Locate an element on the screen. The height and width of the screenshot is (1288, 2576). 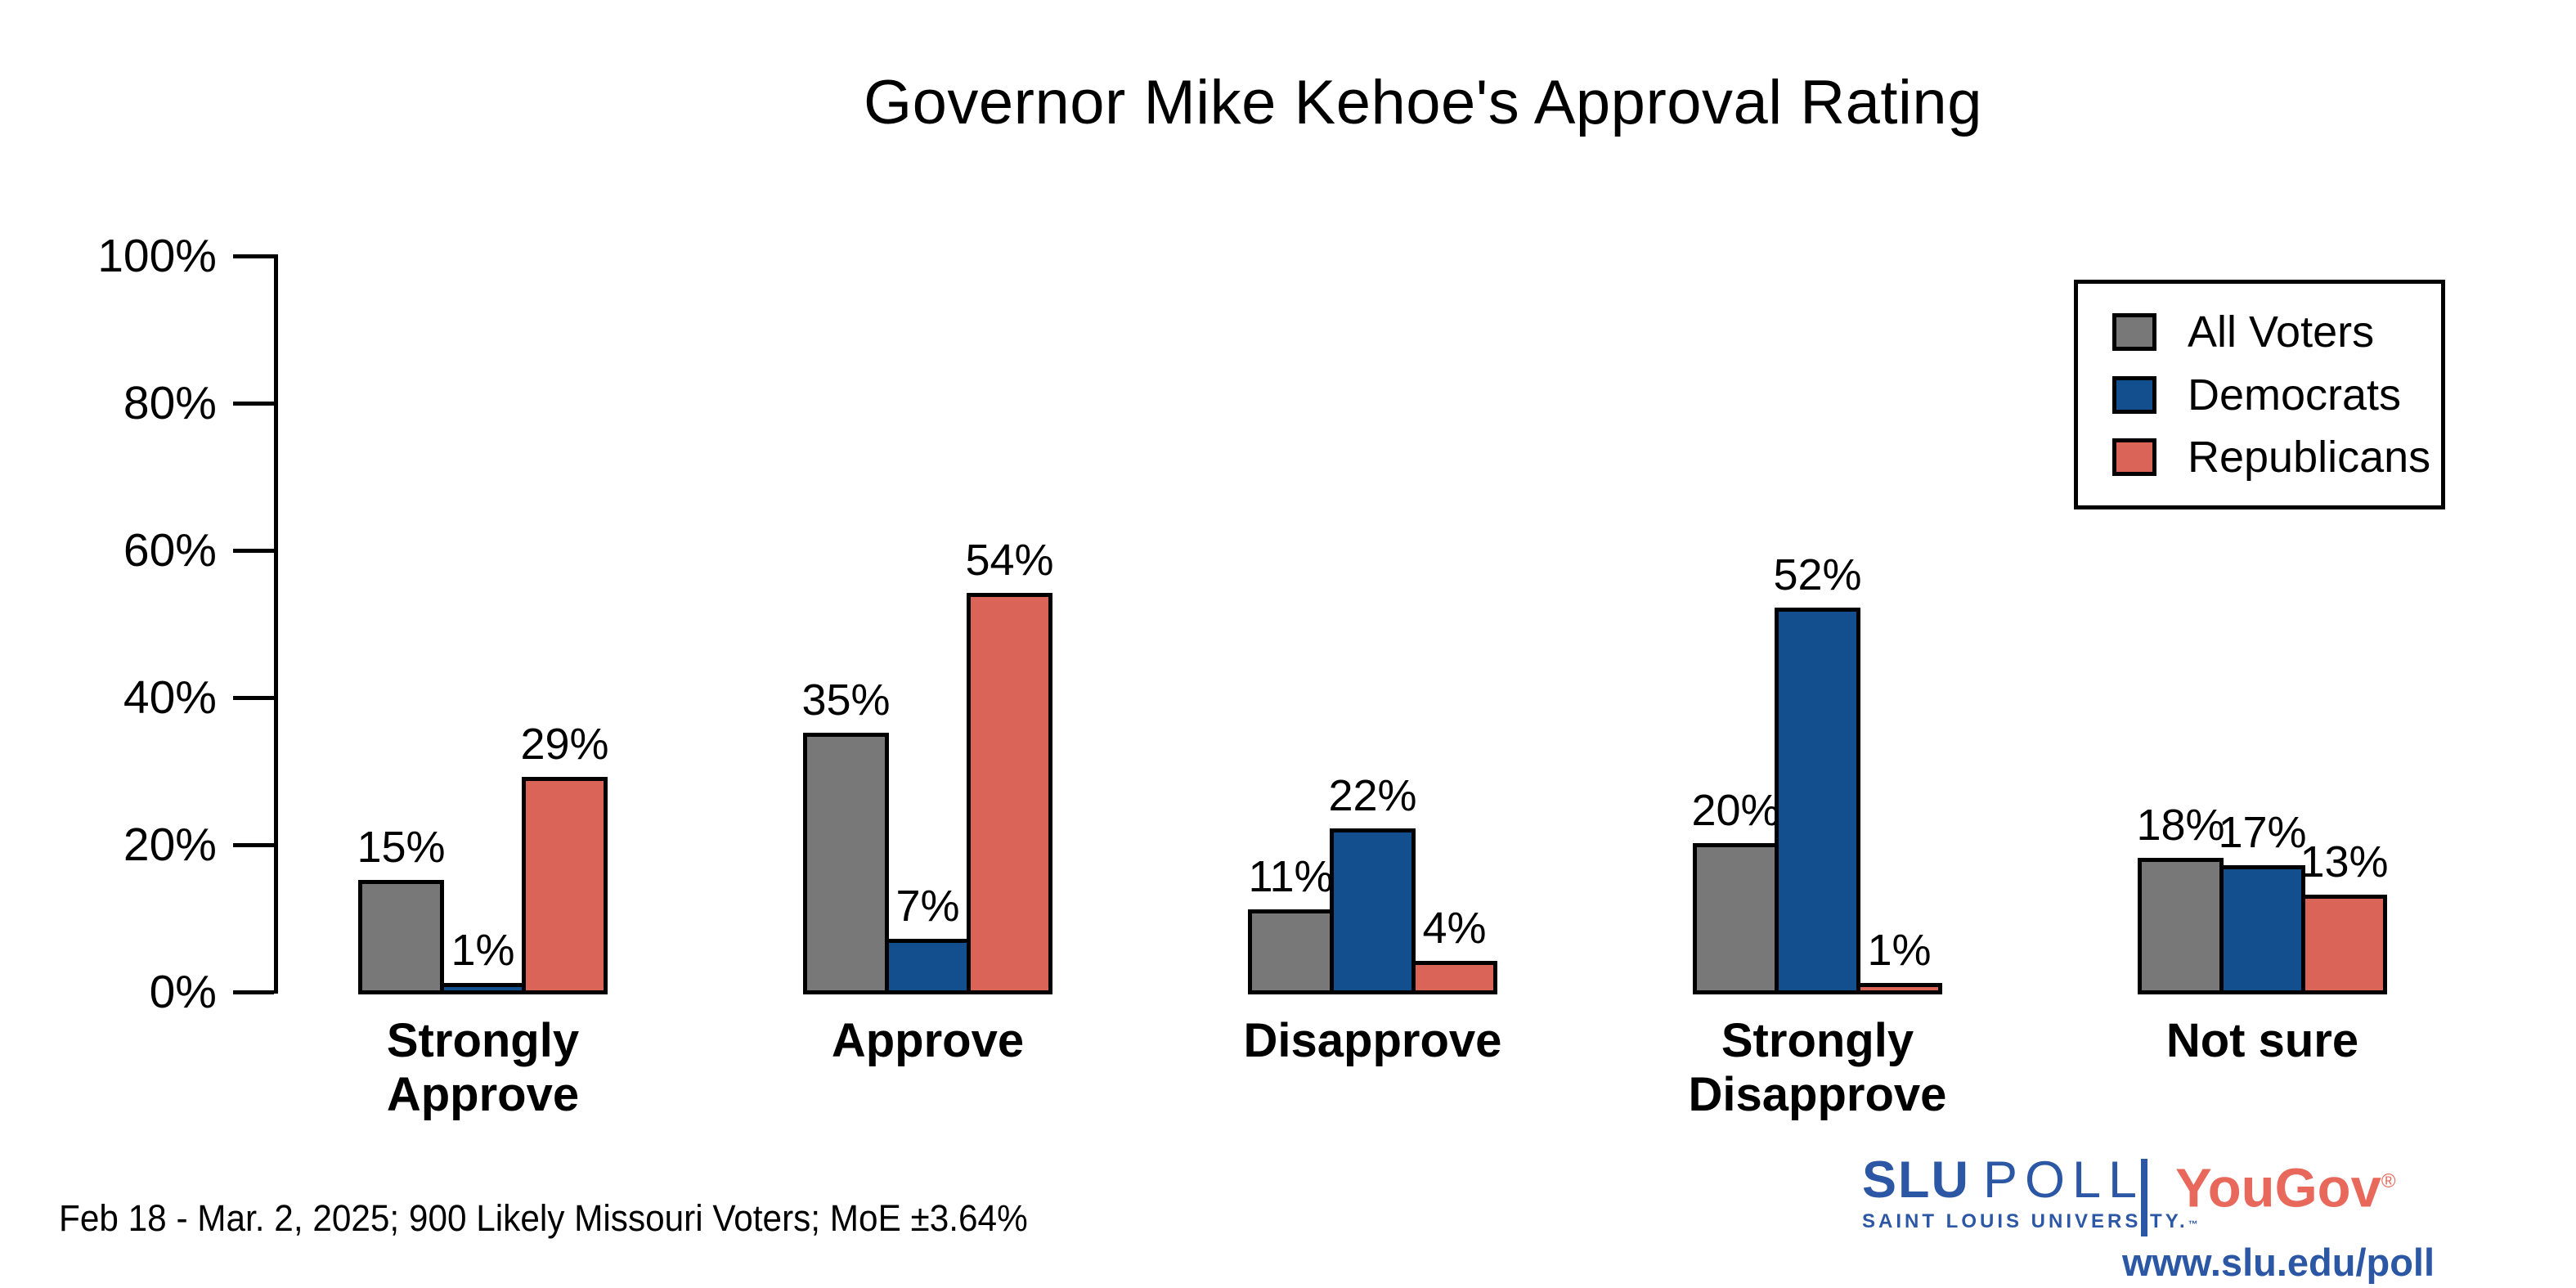
bar-value-democrats-strongly-approve: 1% is located at coordinates (483, 951).